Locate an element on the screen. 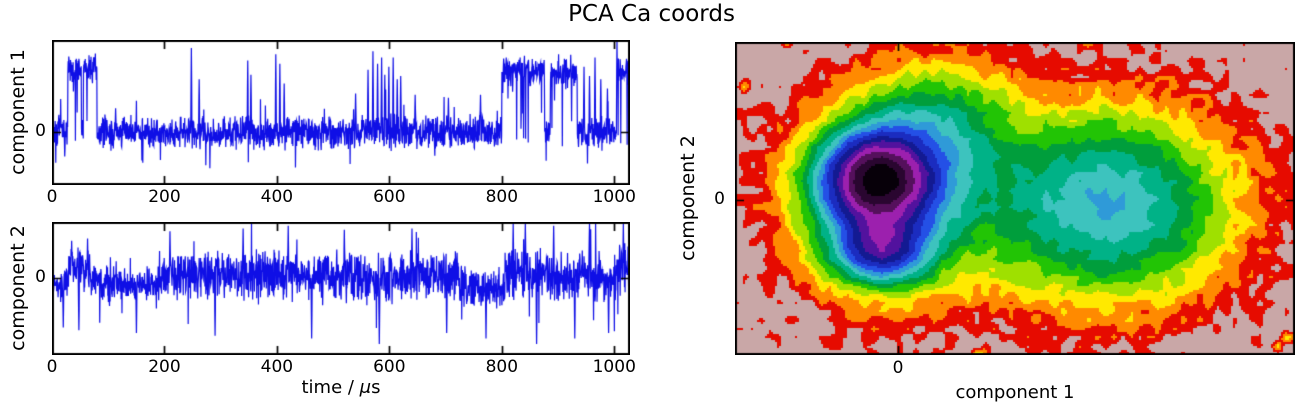  ts2-ylabel: component 2 is located at coordinates (18, 288).